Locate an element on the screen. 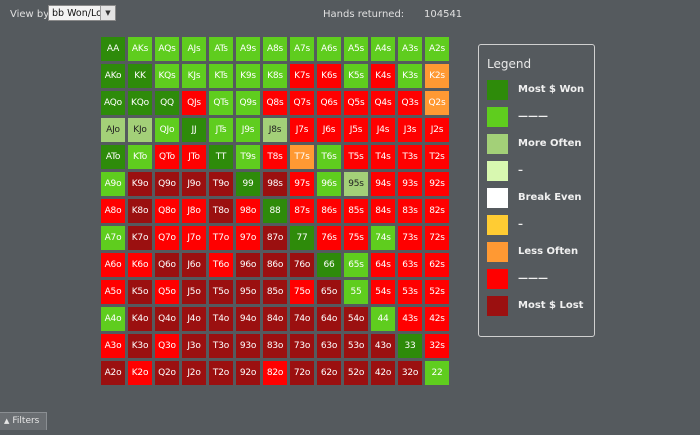  hand-cell: J4o is located at coordinates (194, 319).